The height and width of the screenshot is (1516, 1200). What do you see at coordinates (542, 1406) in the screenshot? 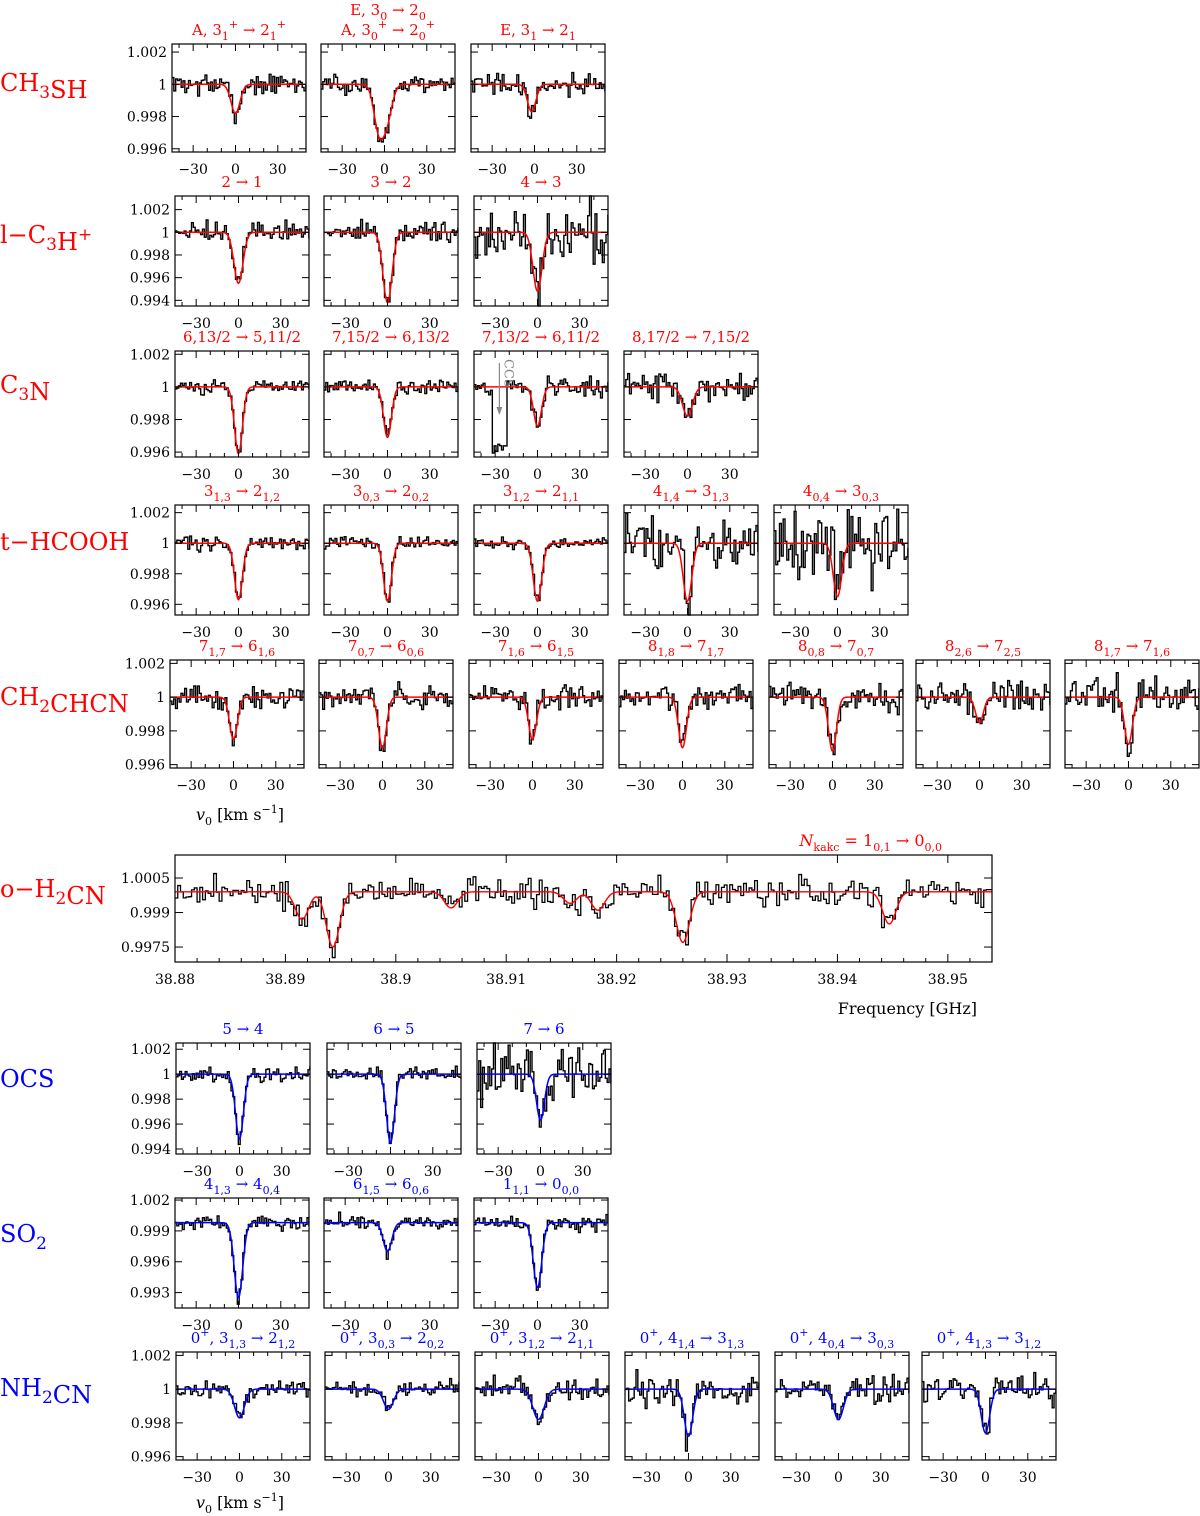
I see `spectrum-panel: −30 0 30 0+, 31,2 → 21,1` at bounding box center [542, 1406].